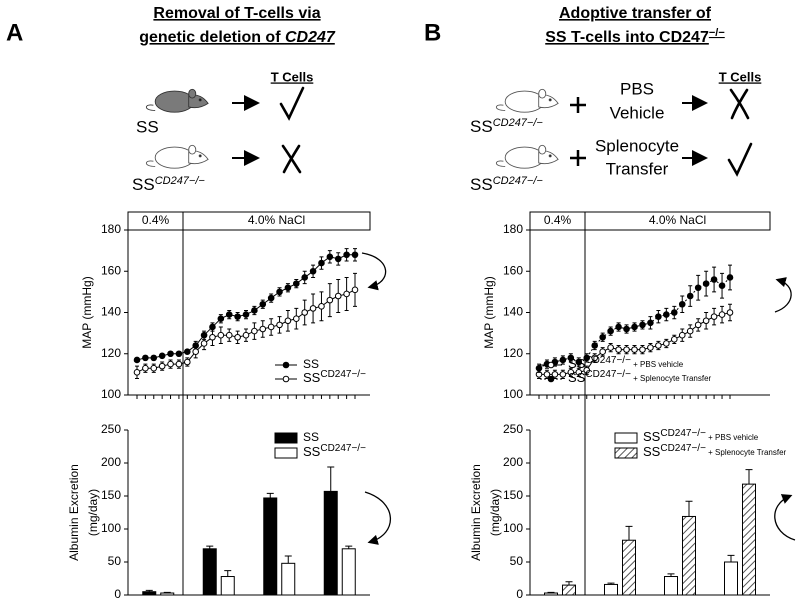 This screenshot has height=602, width=799. What do you see at coordinates (476, 512) in the screenshot?
I see `y-axis-label: Albumin Excretion` at bounding box center [476, 512].